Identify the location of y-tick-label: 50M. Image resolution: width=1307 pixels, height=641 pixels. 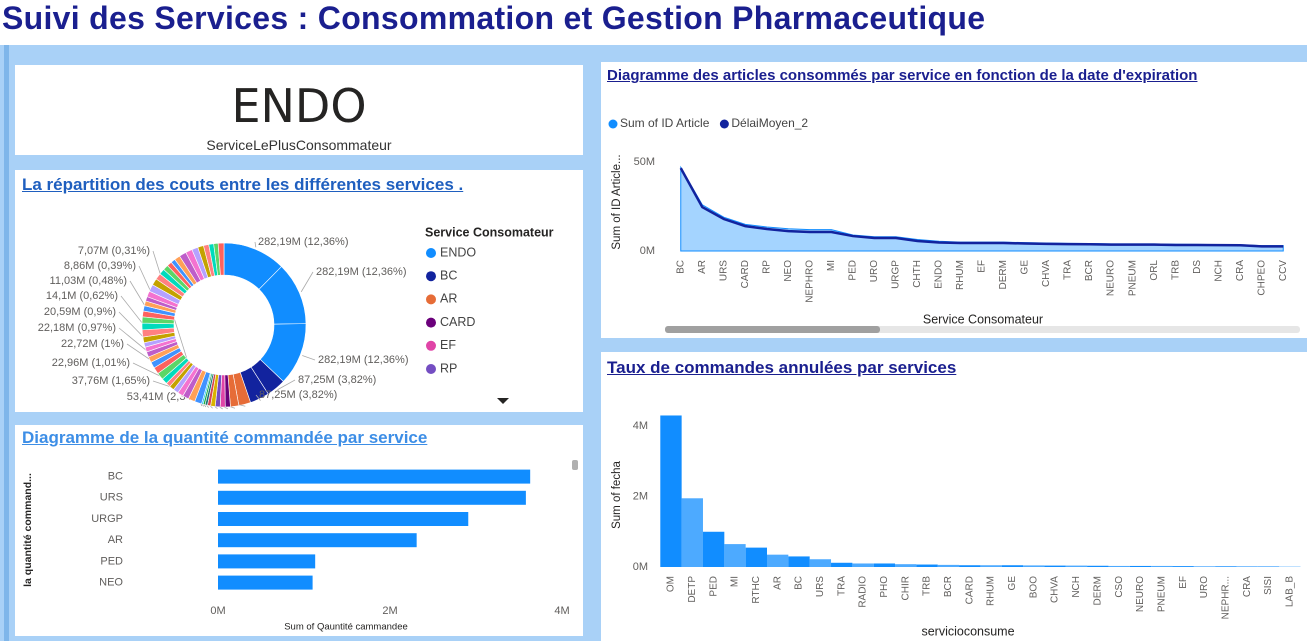
(644, 162).